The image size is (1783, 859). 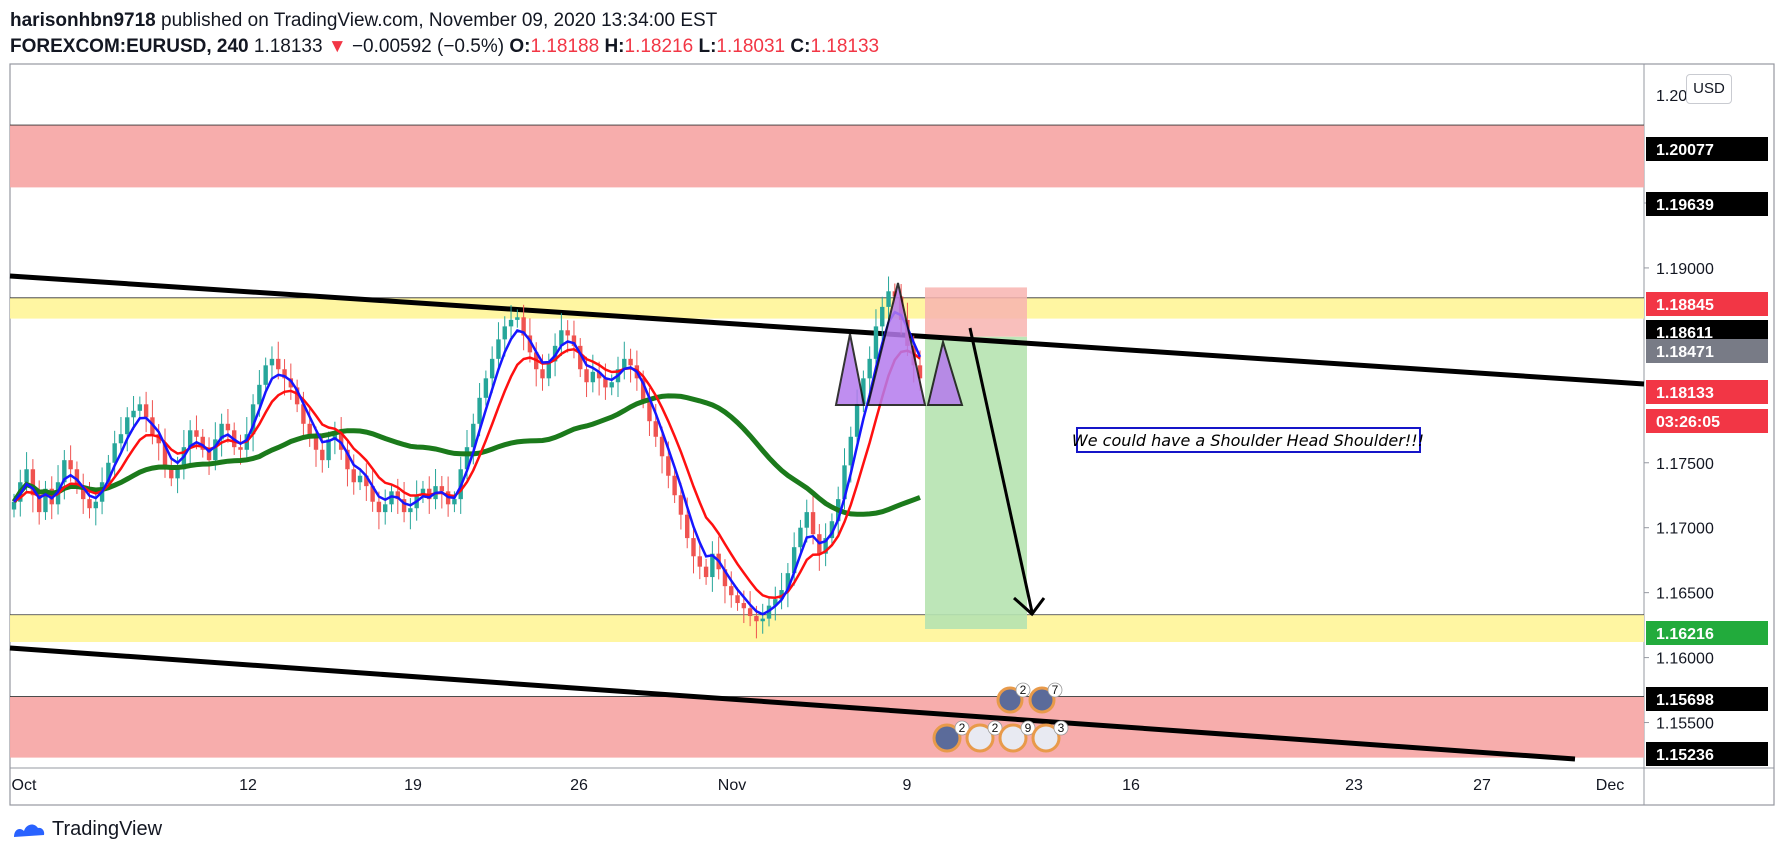 I want to click on head-shoulders-pattern, so click(x=899, y=344).